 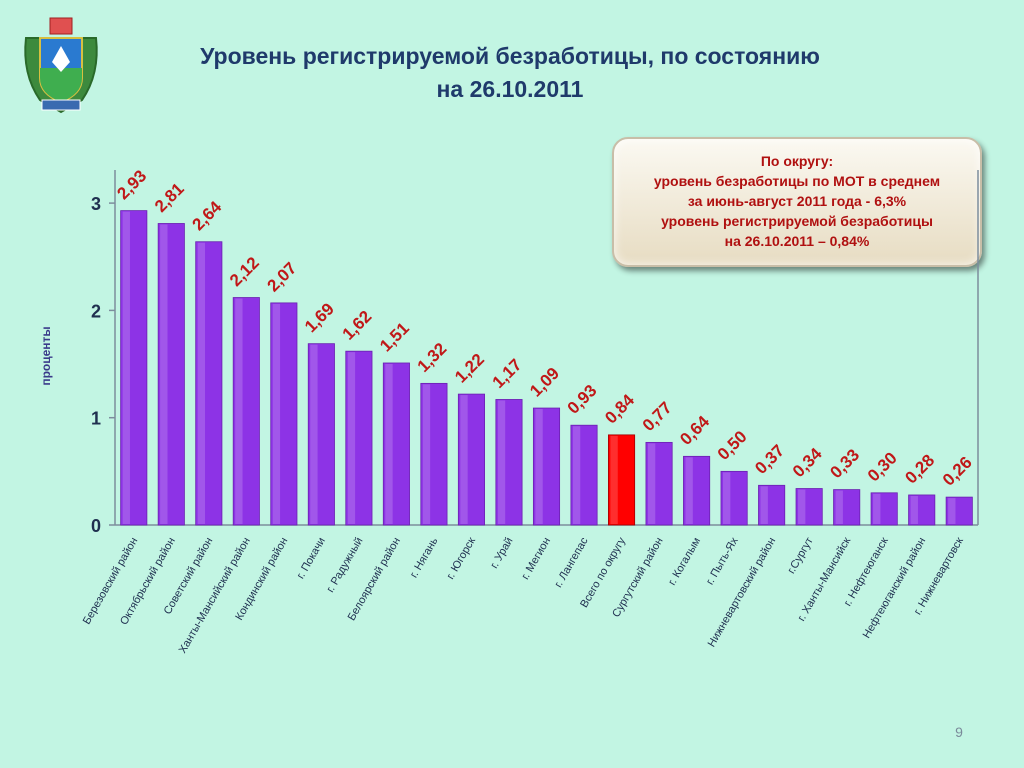 I want to click on title-line-2: на 26.10.2011, so click(x=510, y=89).